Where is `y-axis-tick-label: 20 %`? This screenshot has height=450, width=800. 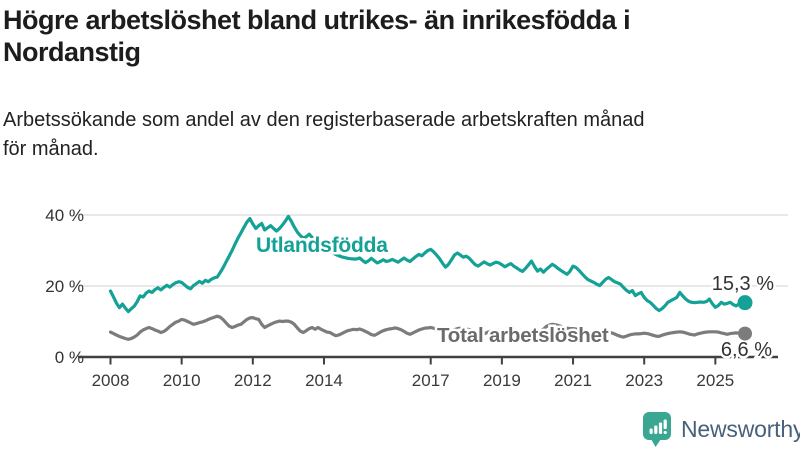
y-axis-tick-label: 20 % is located at coordinates (64, 286).